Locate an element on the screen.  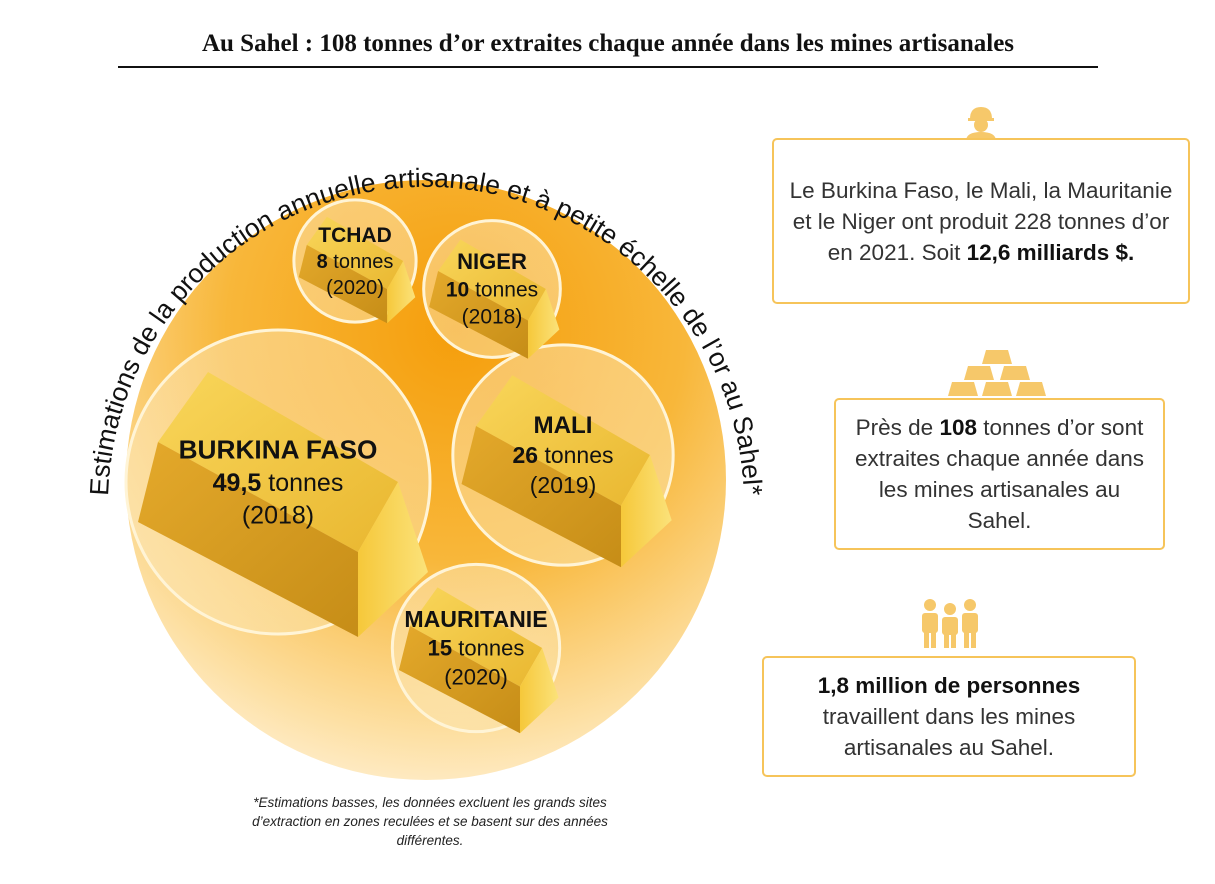
bubble-burkina-faso: BURKINA FASO 49,5 tonnes (2018) is located at coordinates (278, 482).